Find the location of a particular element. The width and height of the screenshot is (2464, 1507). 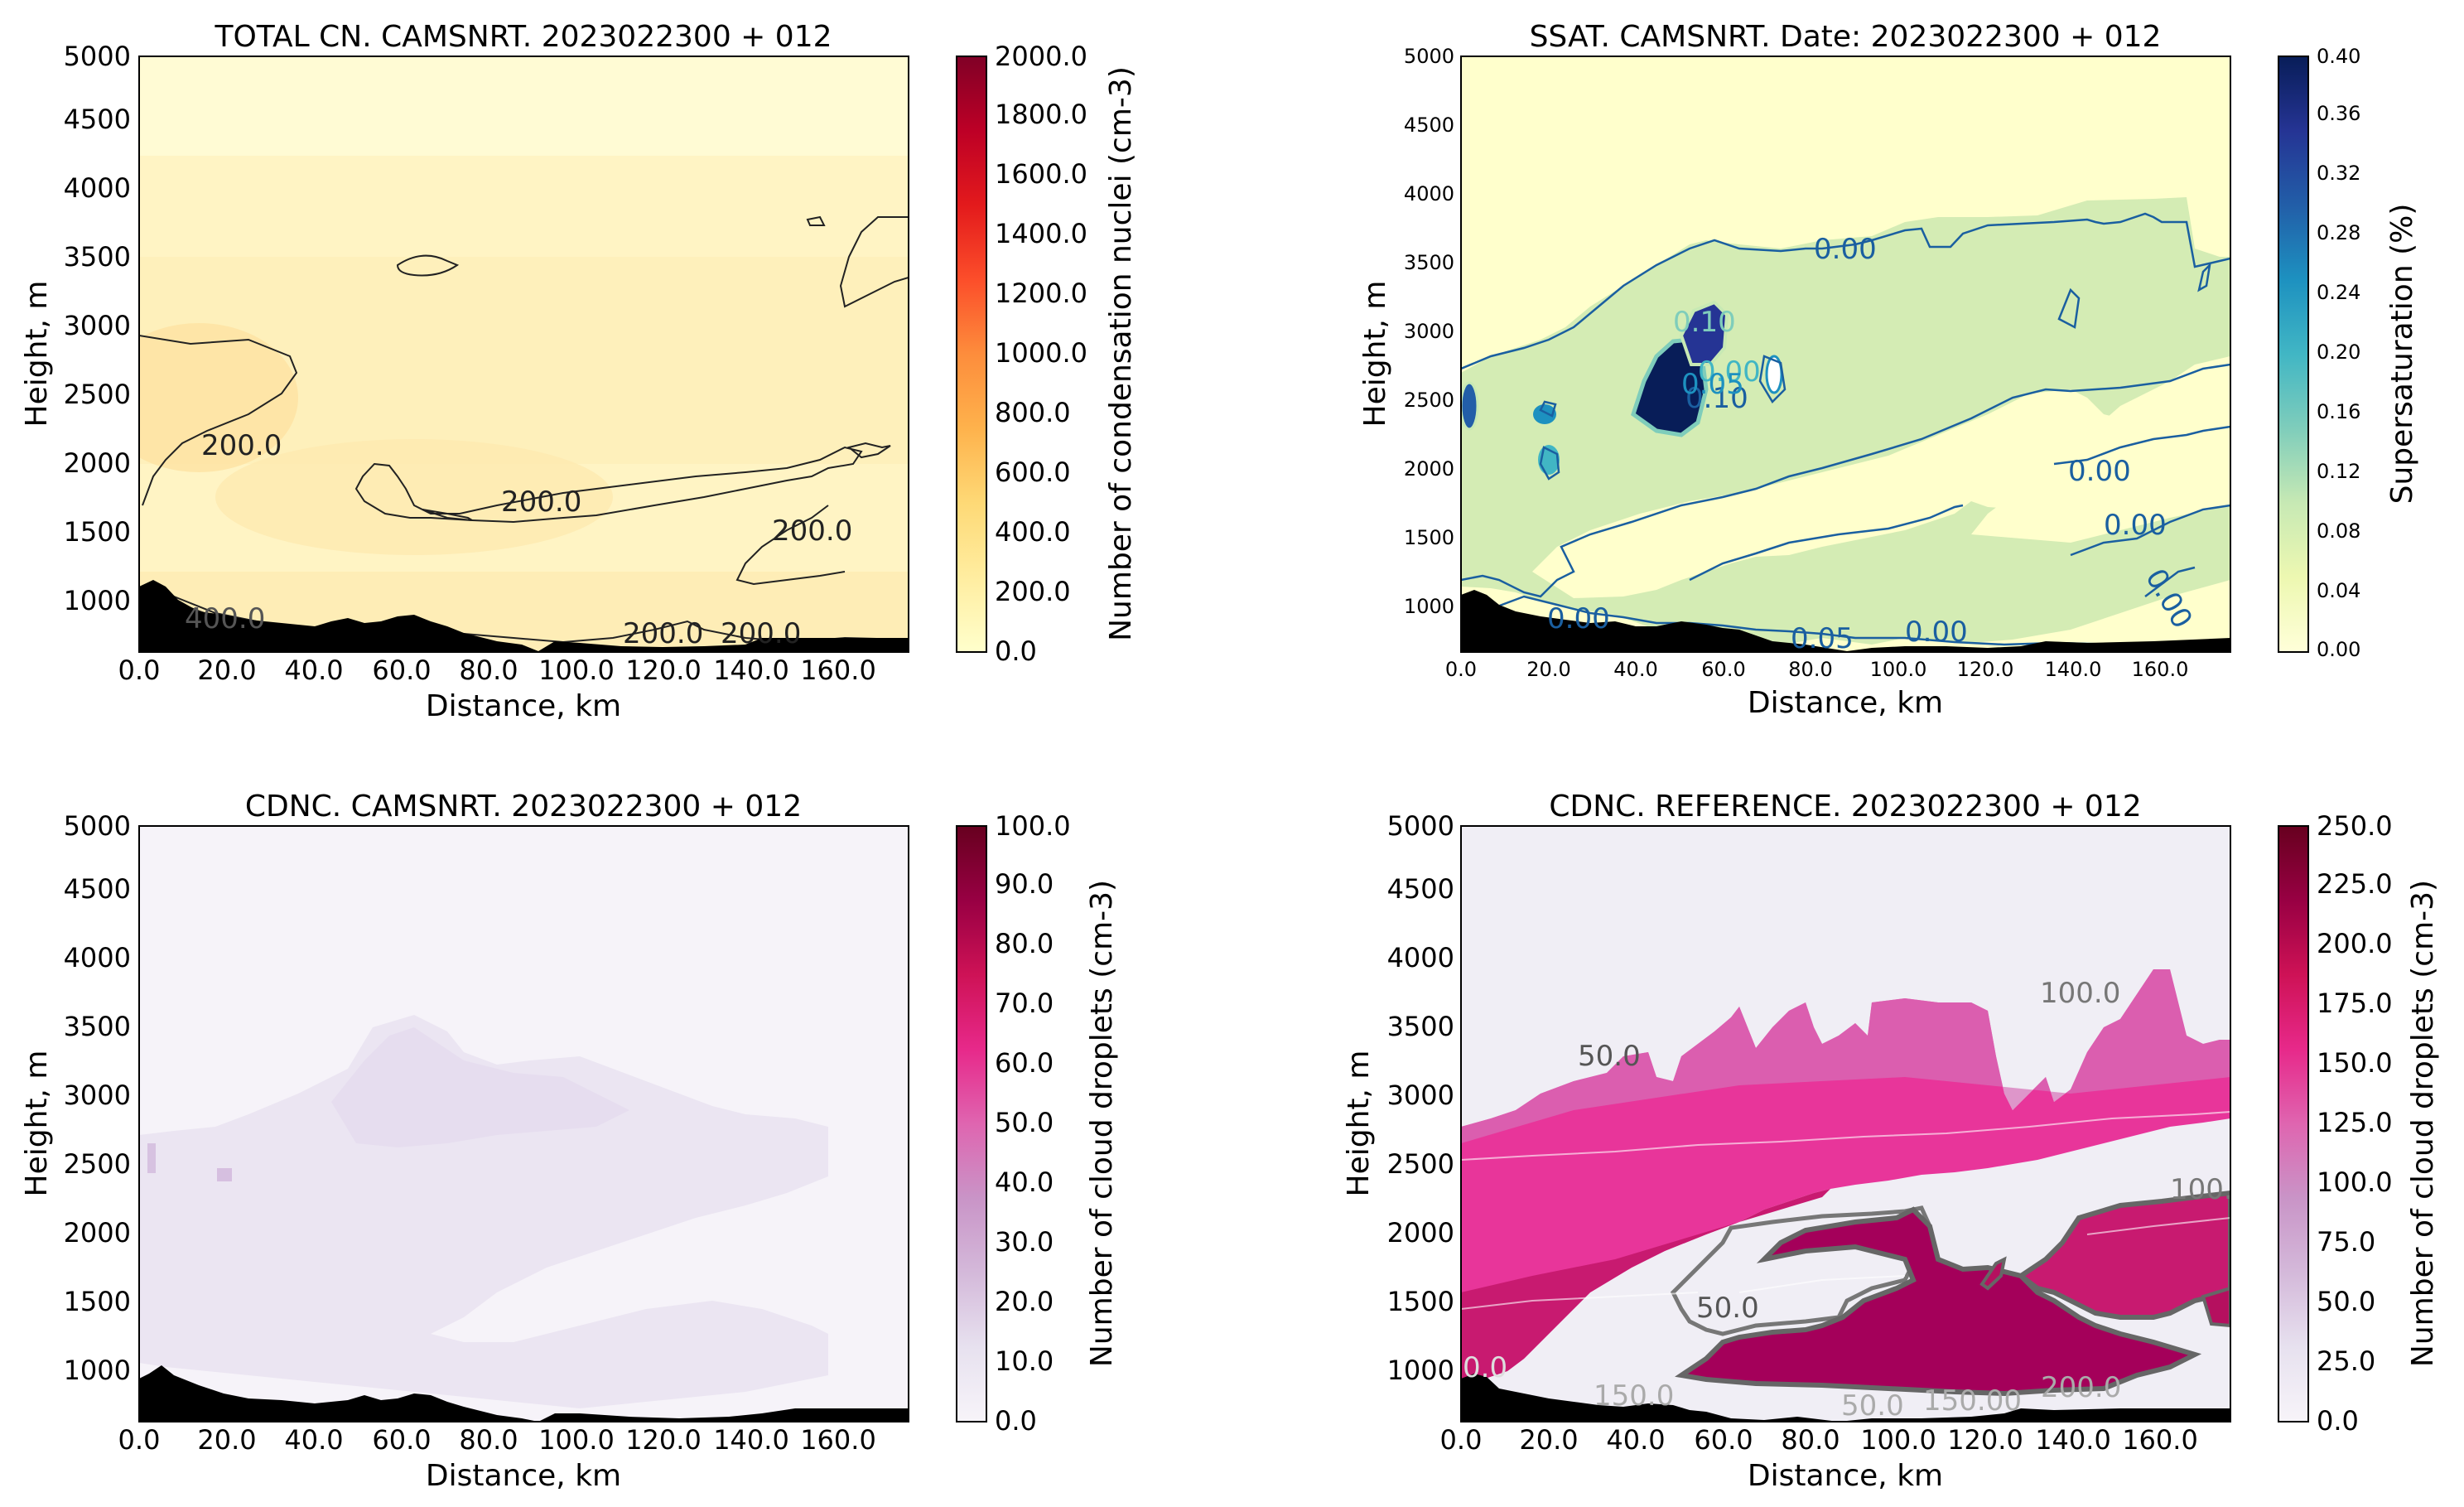

contour-label: 150.00 is located at coordinates (1972, 1401).